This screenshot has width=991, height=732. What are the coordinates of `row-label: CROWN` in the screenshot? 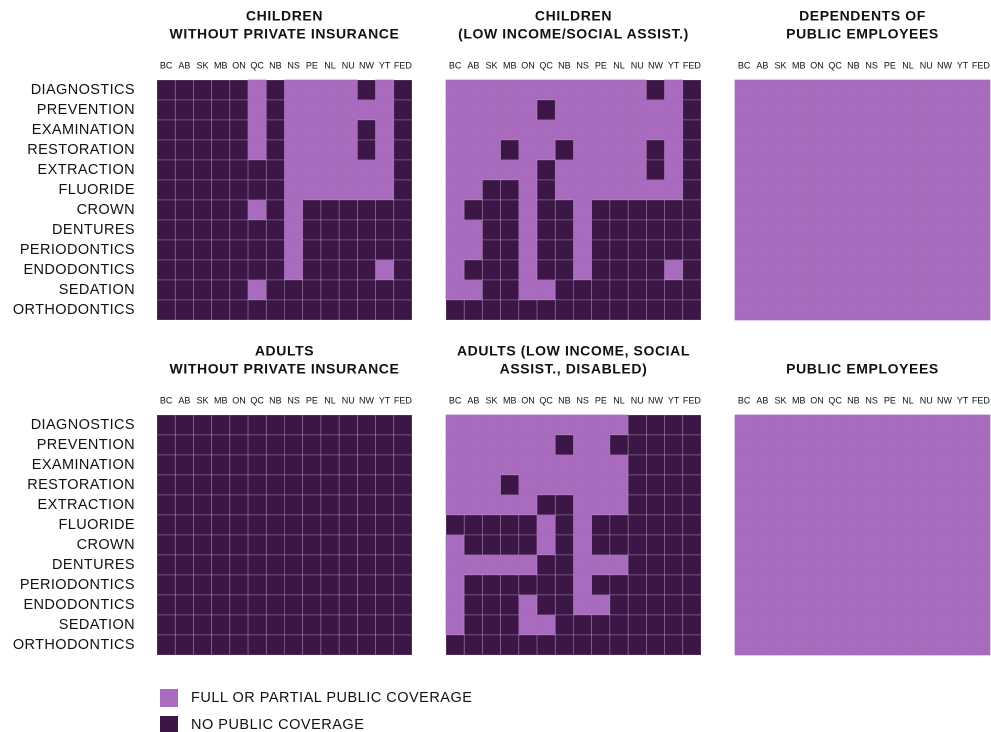 It's located at (106, 210).